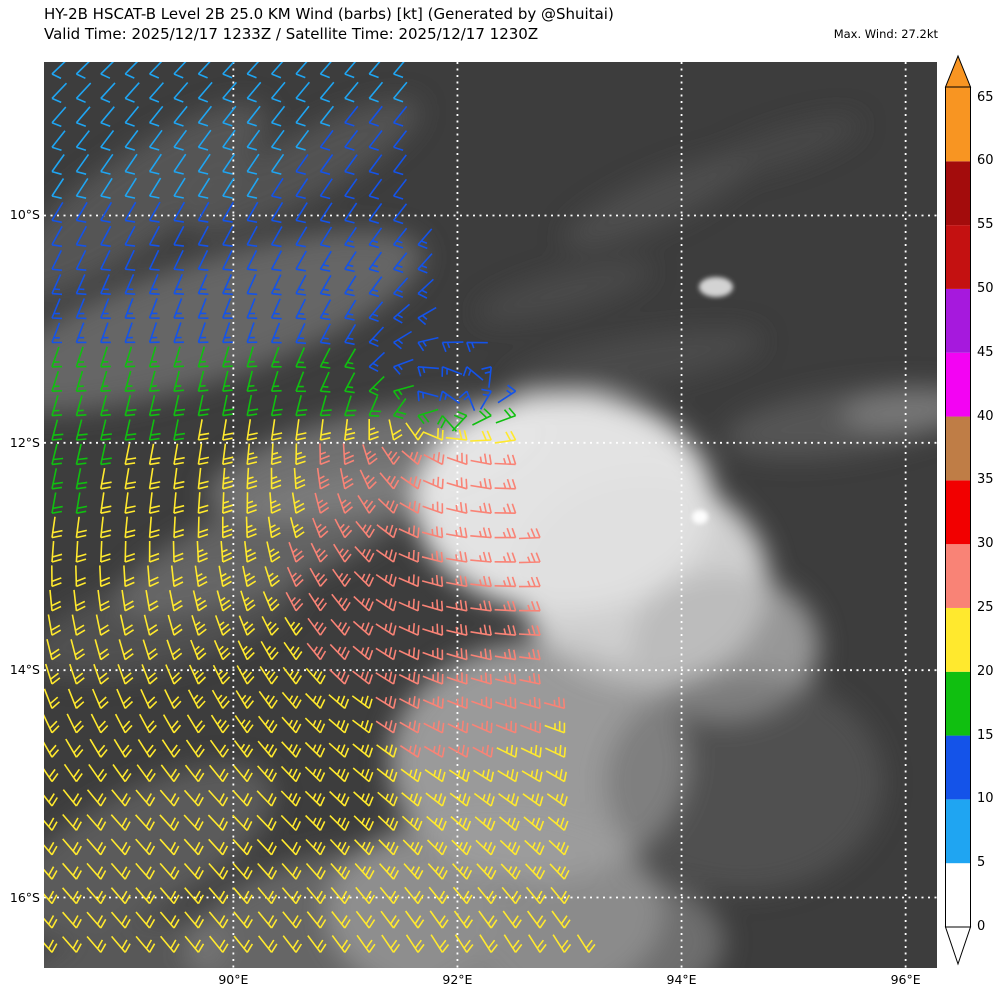  I want to click on colorbar-segments, so click(958, 510).